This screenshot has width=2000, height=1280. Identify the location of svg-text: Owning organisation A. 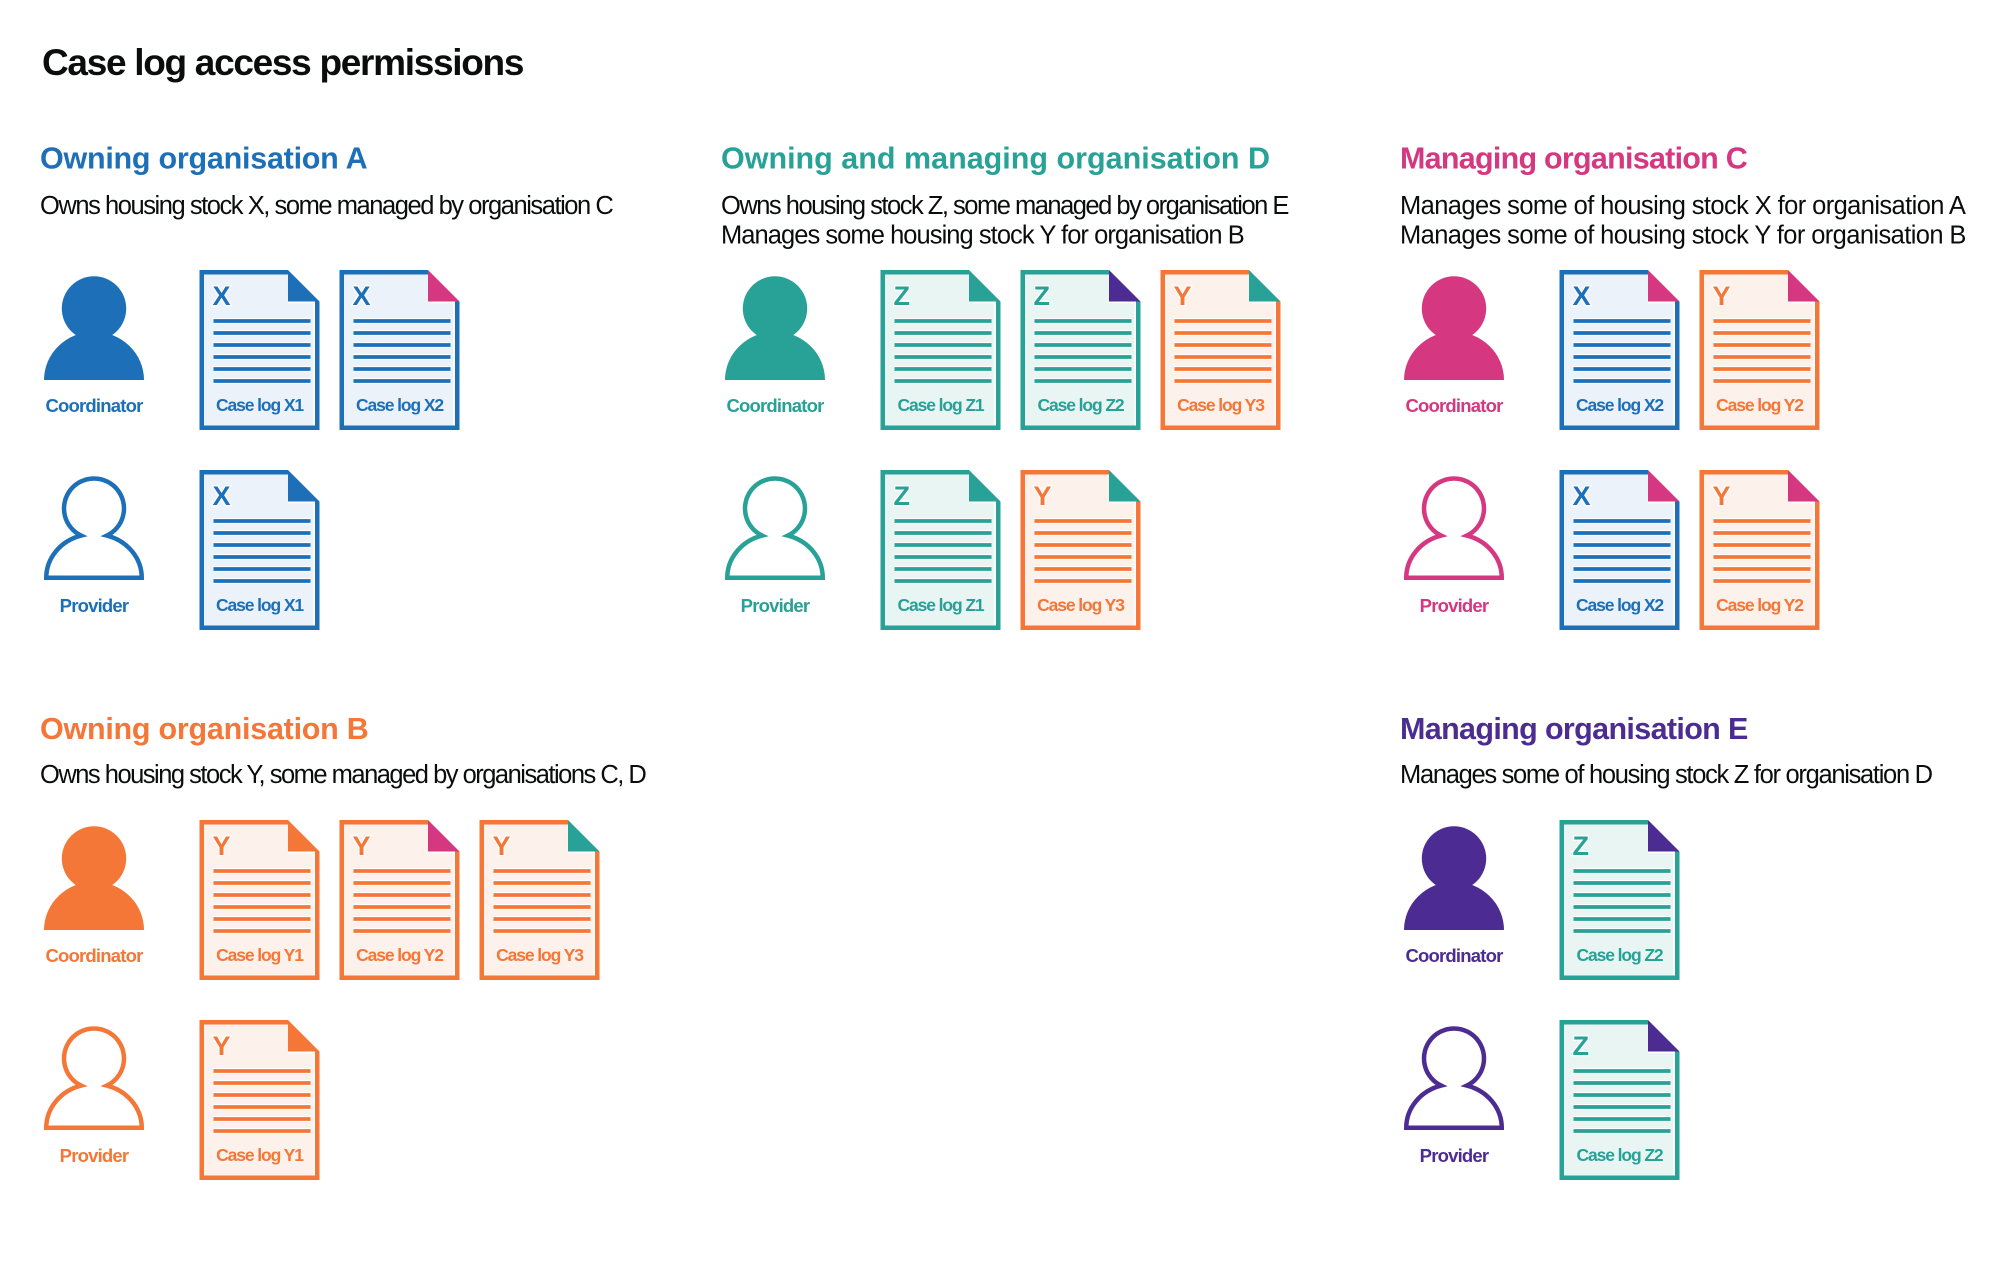
(204, 159).